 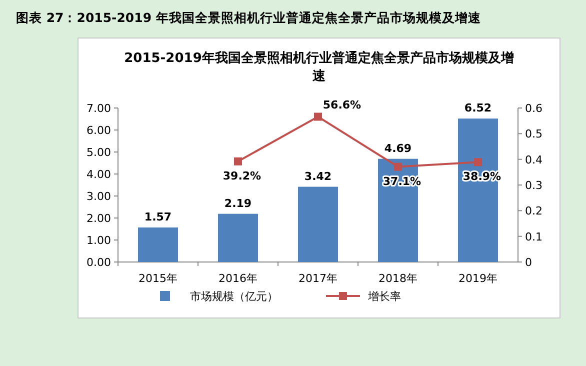 What do you see at coordinates (384, 296) in the screenshot?
I see `legend-label: 增长率` at bounding box center [384, 296].